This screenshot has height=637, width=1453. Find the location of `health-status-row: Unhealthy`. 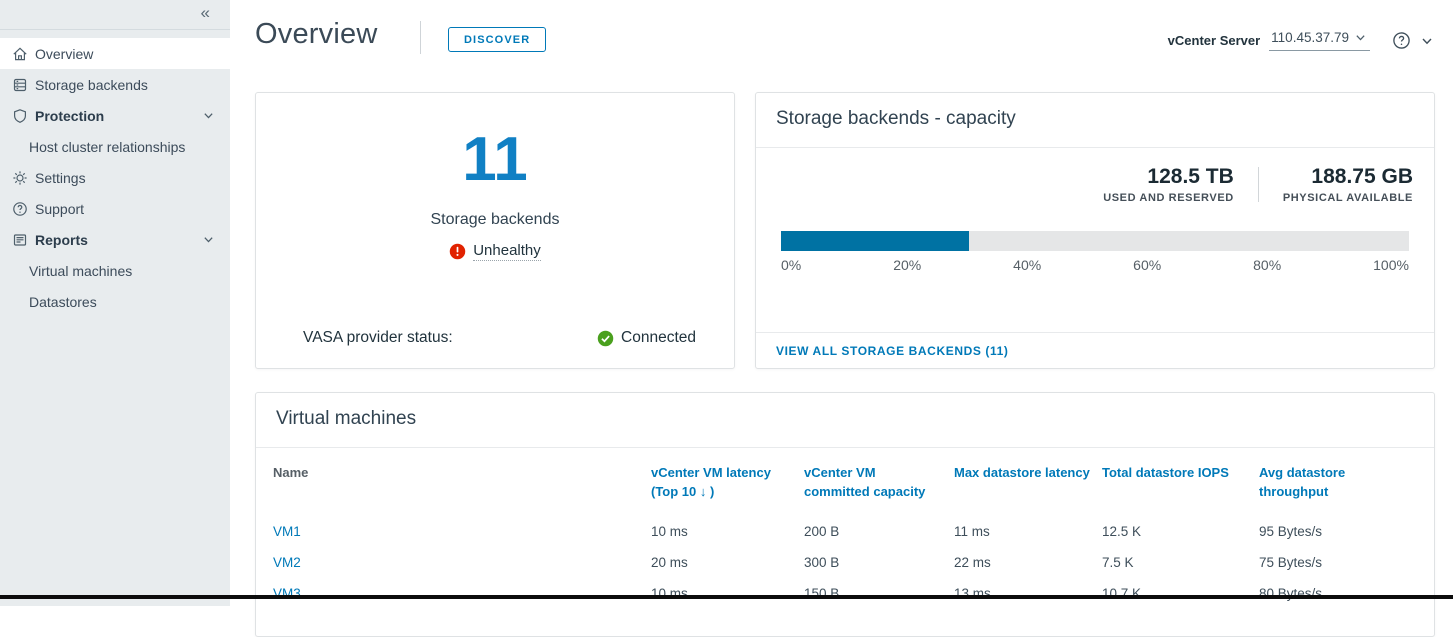

health-status-row: Unhealthy is located at coordinates (495, 251).